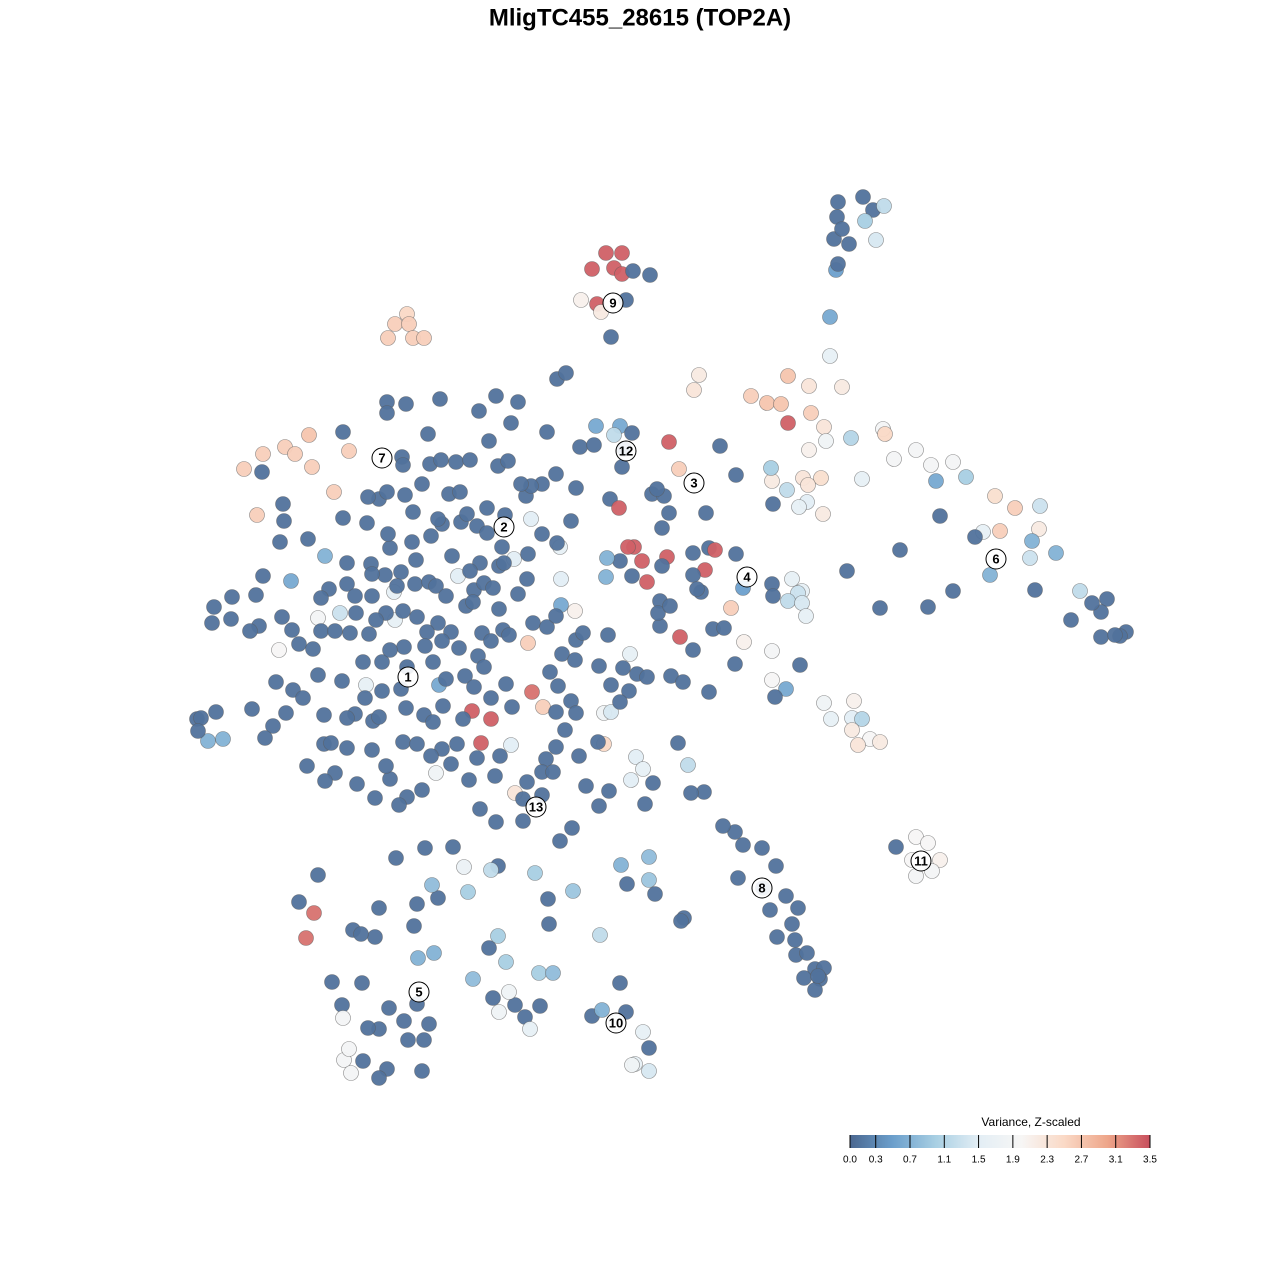  I want to click on colorbar-tick-label: 2.3, so click(1047, 1160).